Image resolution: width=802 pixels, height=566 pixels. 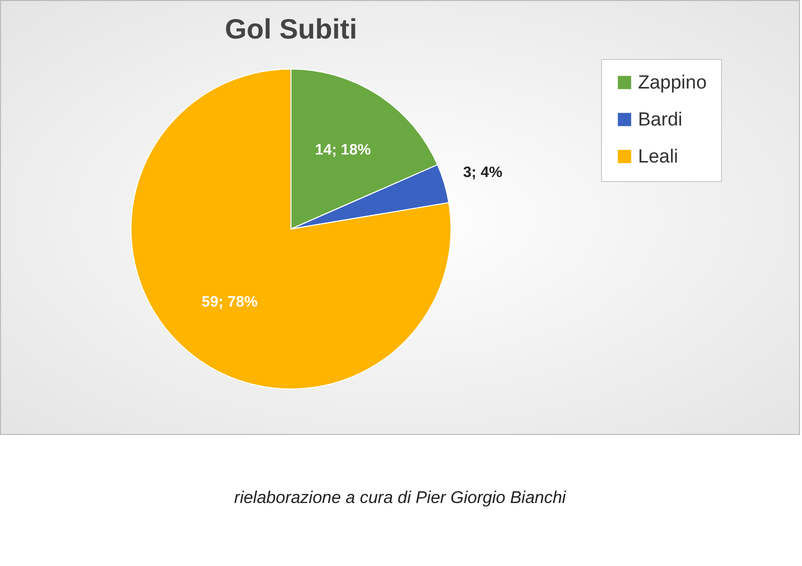 What do you see at coordinates (482, 172) in the screenshot?
I see `data-label: 3; 4%` at bounding box center [482, 172].